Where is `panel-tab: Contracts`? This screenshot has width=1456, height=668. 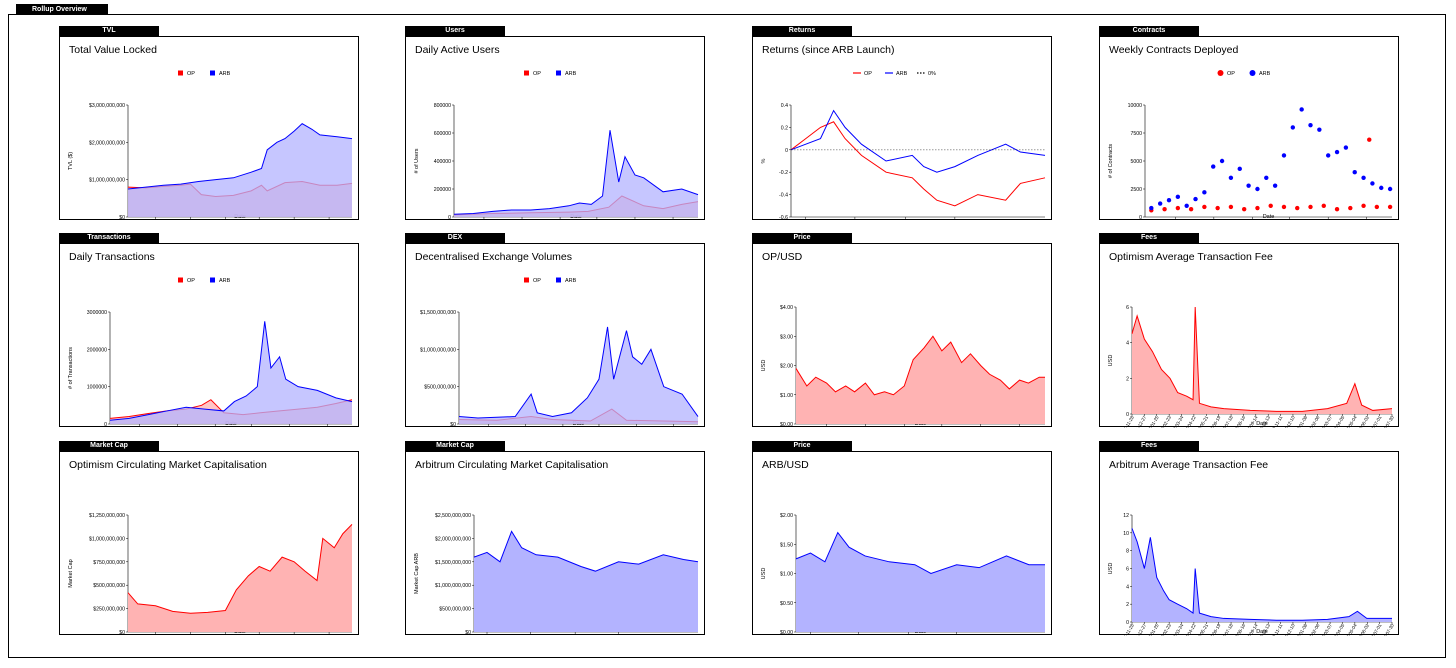 panel-tab: Contracts is located at coordinates (1149, 31).